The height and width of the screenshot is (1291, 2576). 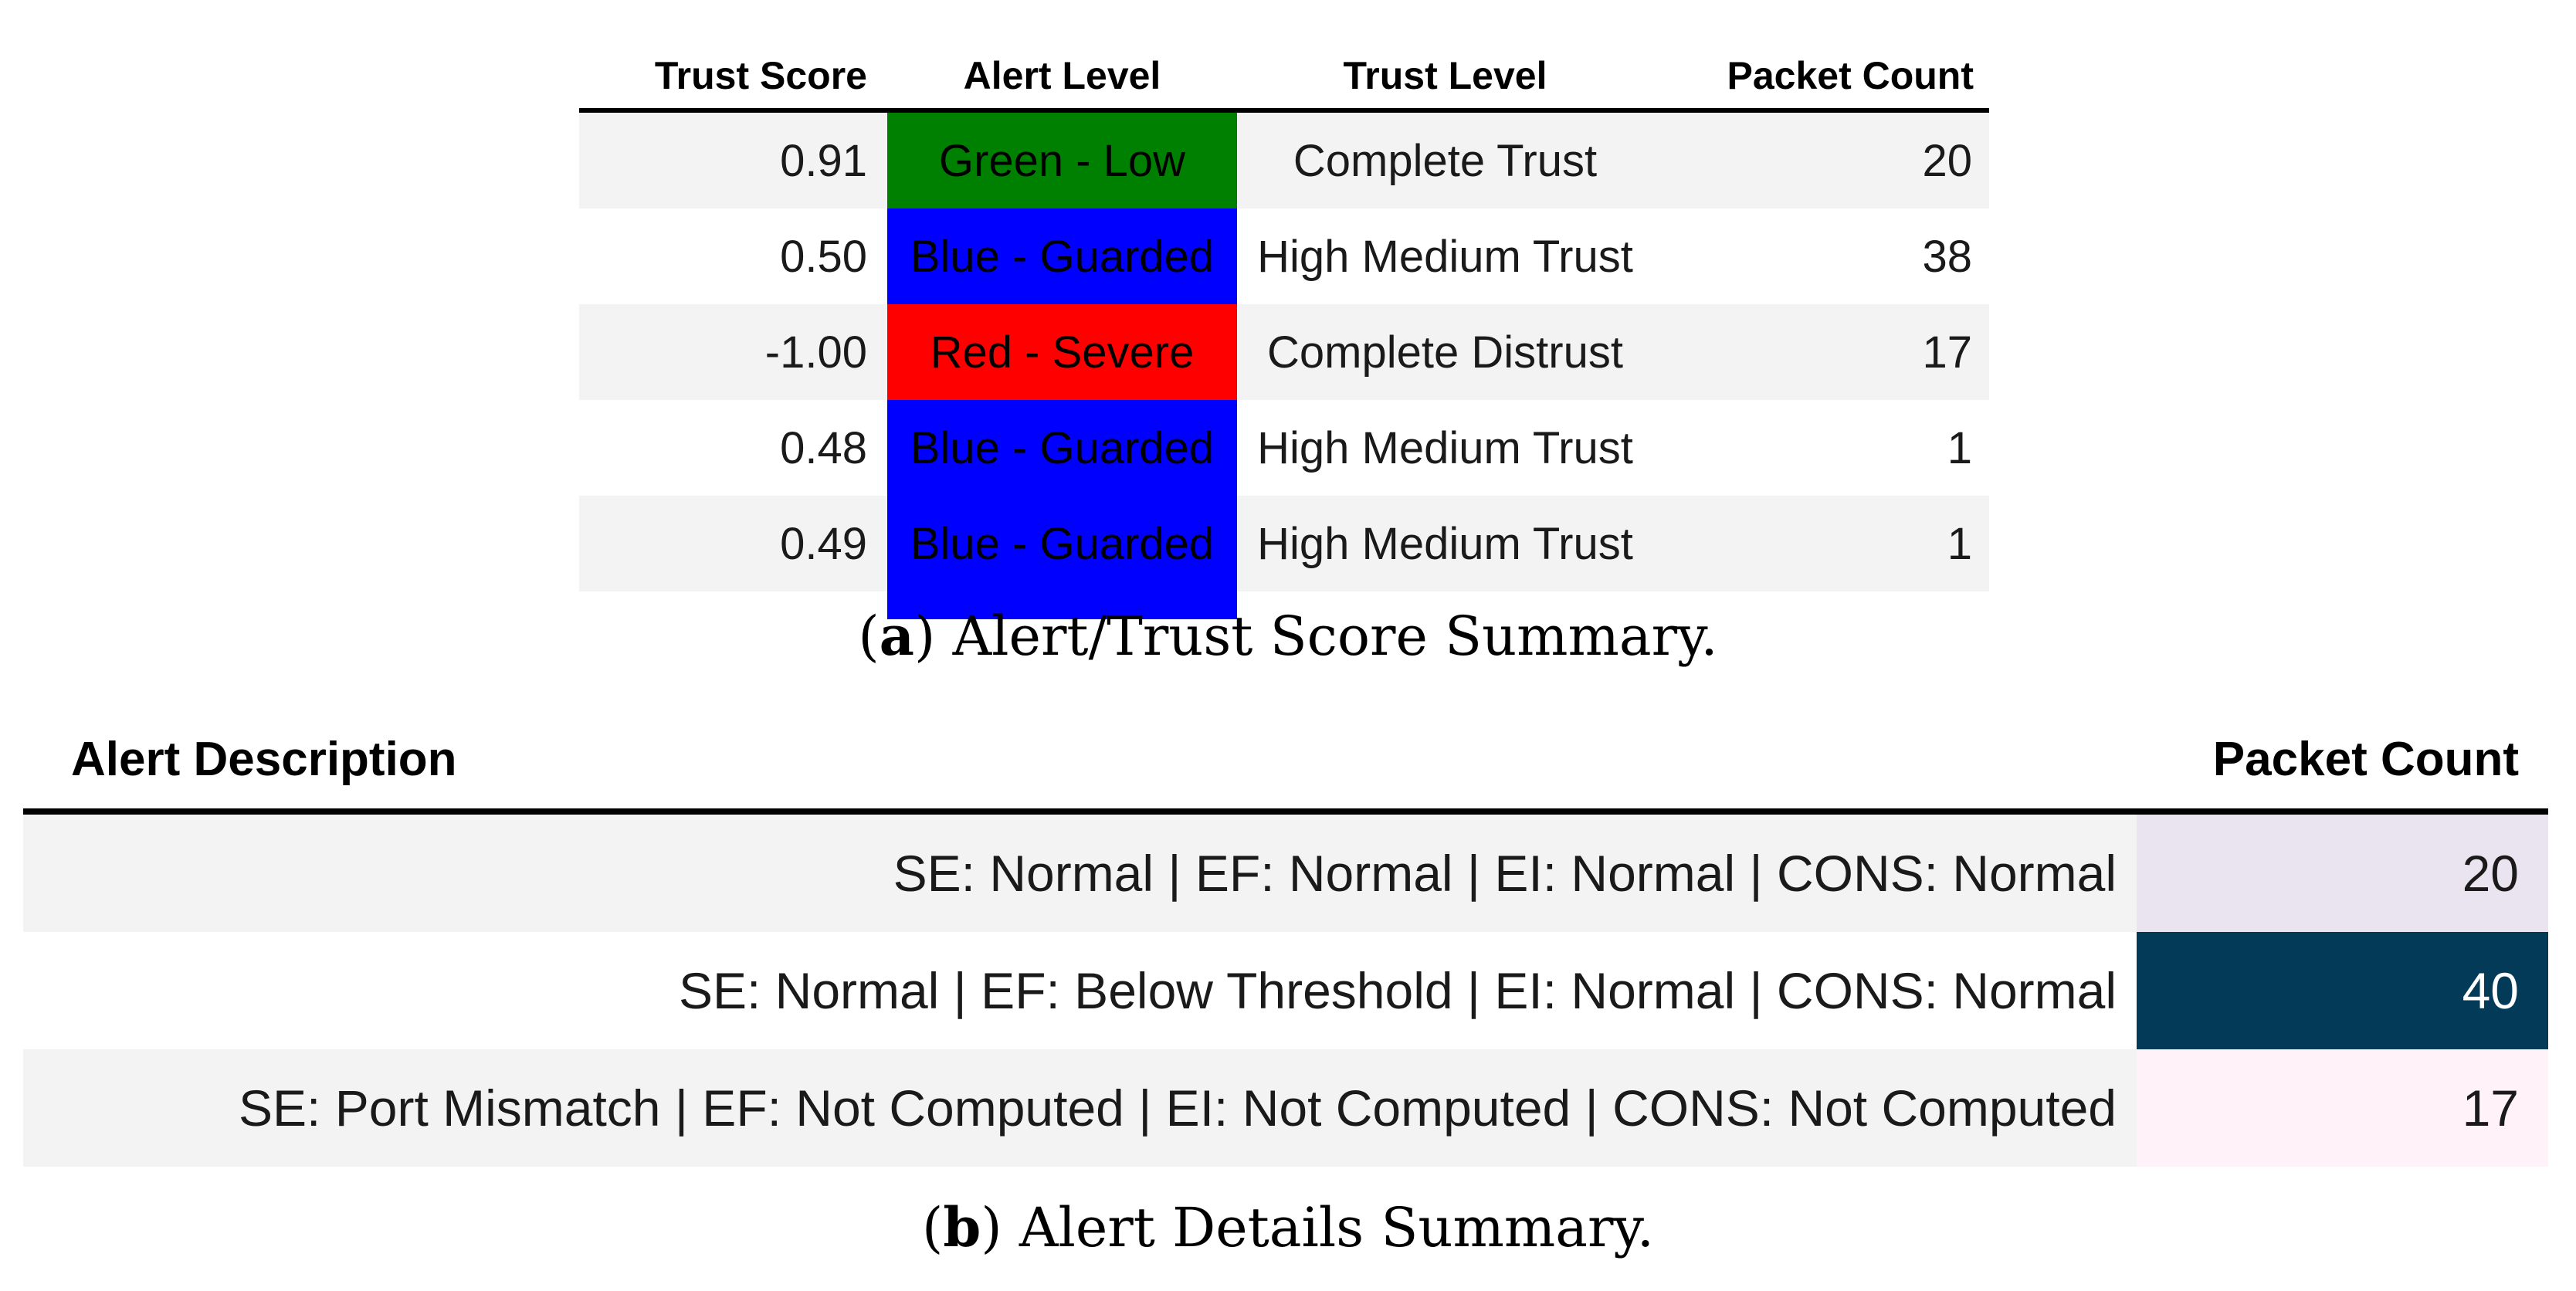 I want to click on trust-score-cell: 0.49, so click(x=733, y=543).